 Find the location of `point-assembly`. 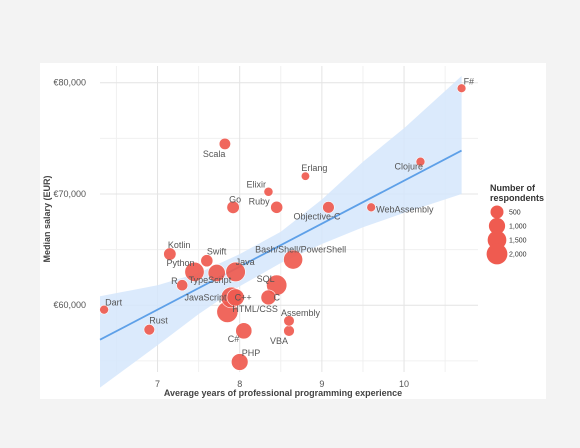

point-assembly is located at coordinates (289, 321).